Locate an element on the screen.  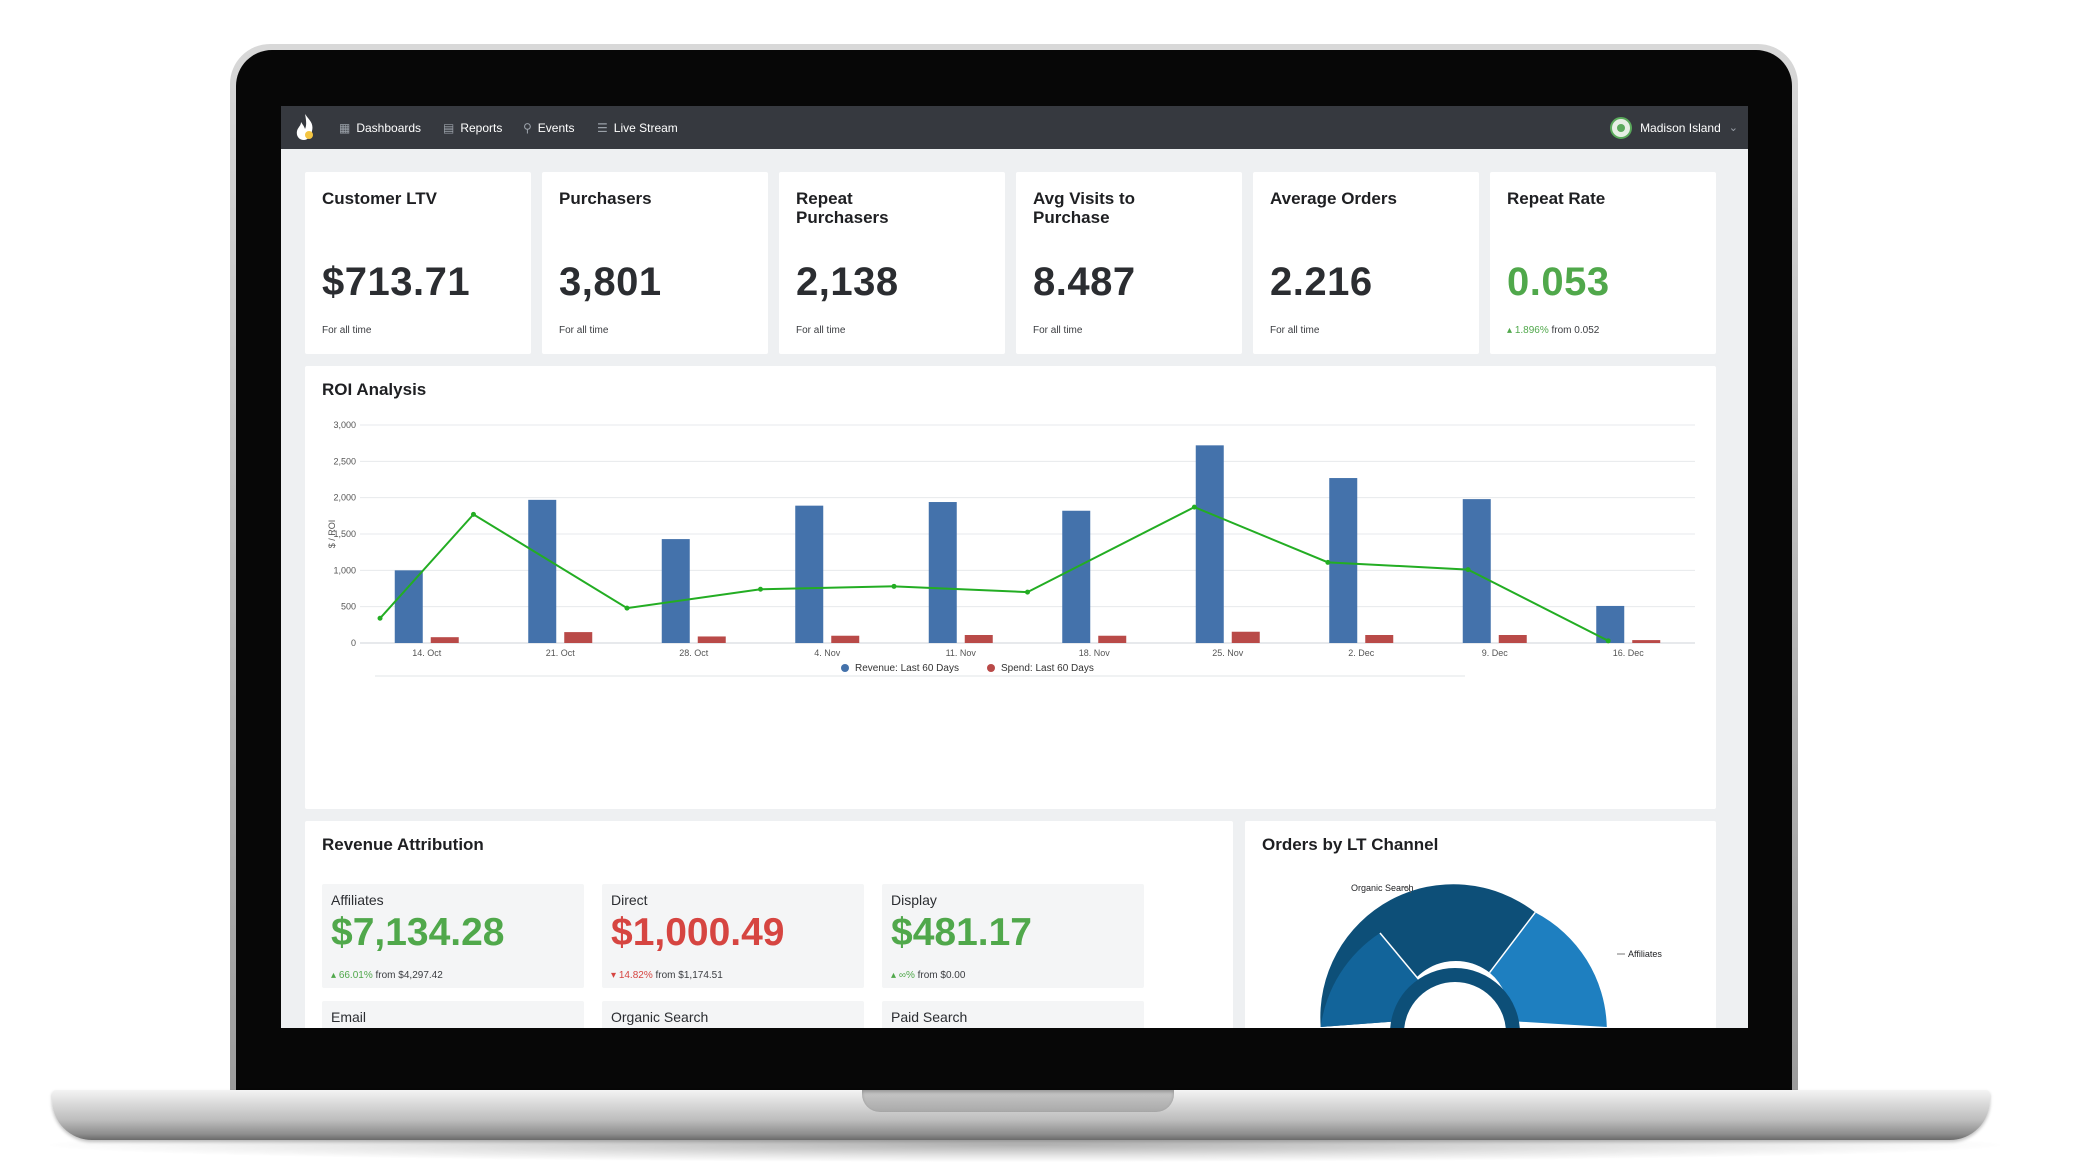
x-tick-label: 14. Oct is located at coordinates (427, 653).